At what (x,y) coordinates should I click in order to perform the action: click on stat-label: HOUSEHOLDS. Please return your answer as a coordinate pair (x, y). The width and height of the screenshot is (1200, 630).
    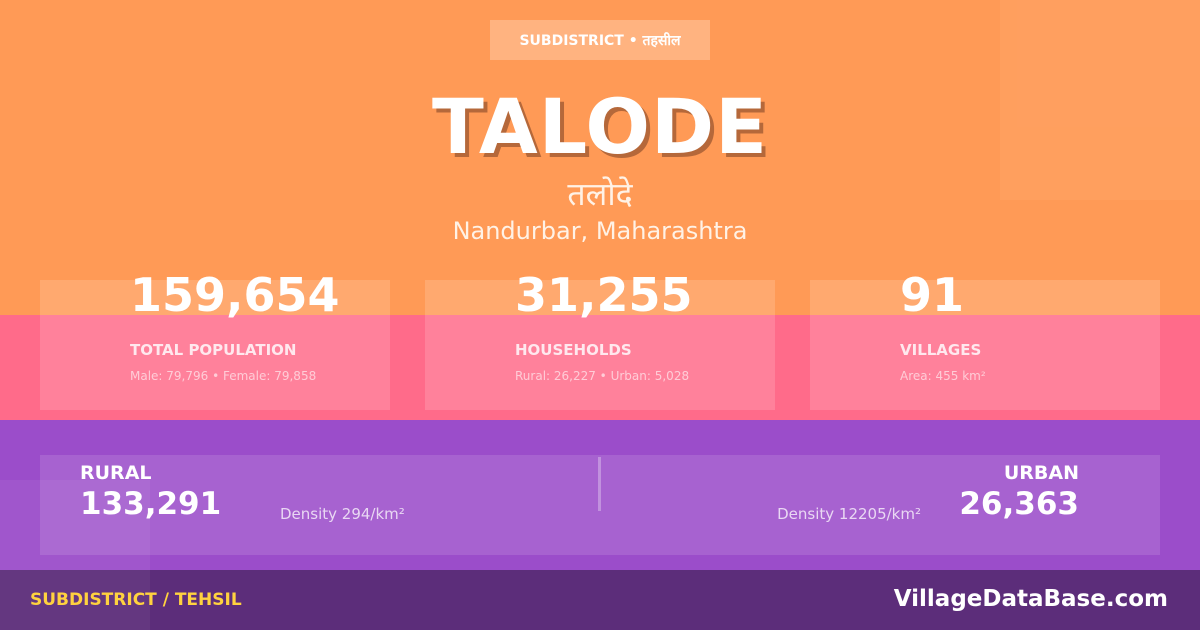
    Looking at the image, I should click on (573, 350).